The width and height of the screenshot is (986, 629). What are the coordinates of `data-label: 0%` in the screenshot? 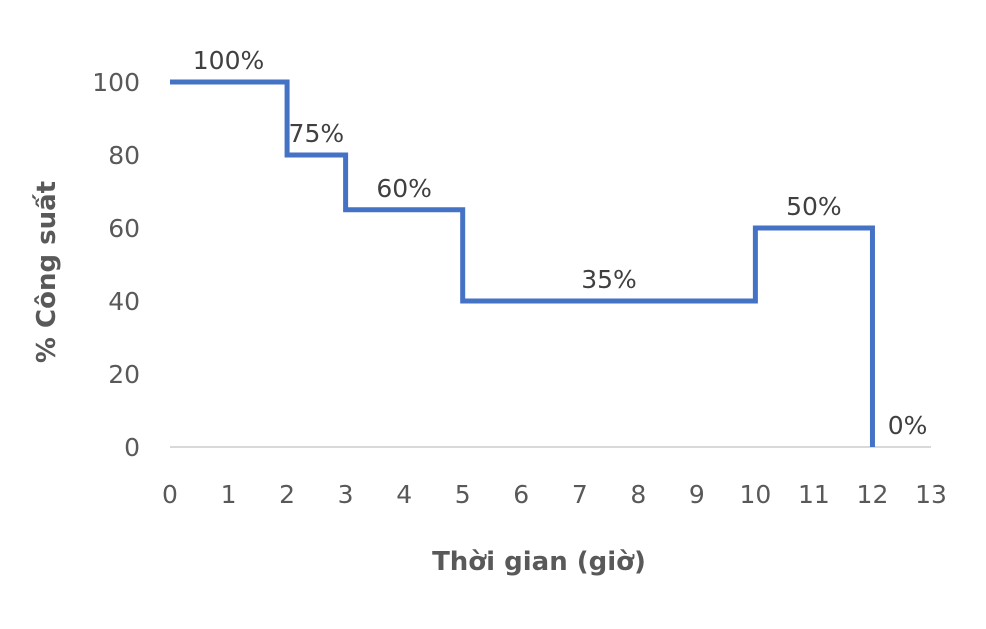 It's located at (908, 425).